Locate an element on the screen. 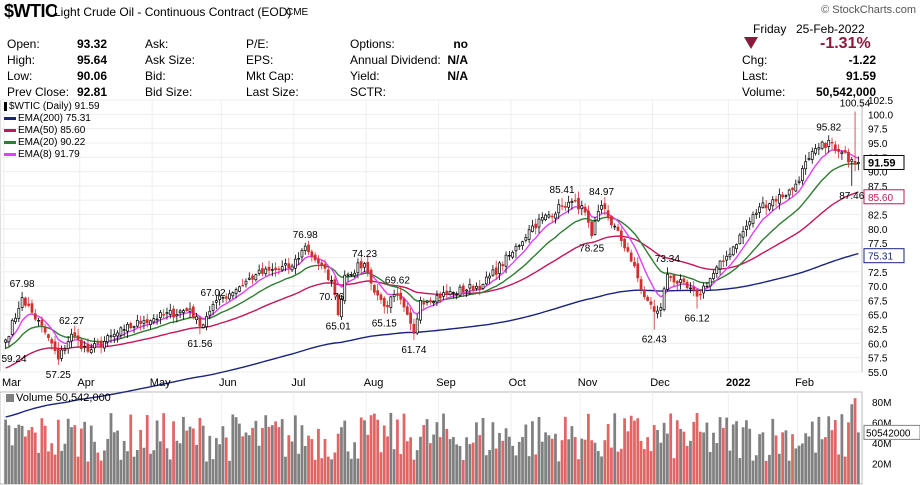 This screenshot has height=485, width=920. y-tick-label: 65.0 is located at coordinates (878, 316).